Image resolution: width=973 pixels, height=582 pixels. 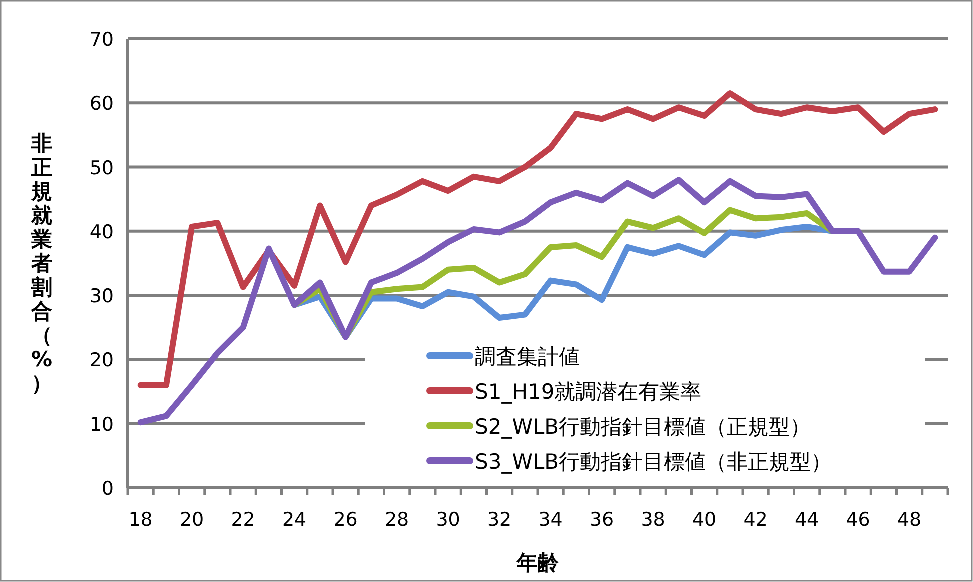 What do you see at coordinates (602, 520) in the screenshot?
I see `x-tick-label: 36` at bounding box center [602, 520].